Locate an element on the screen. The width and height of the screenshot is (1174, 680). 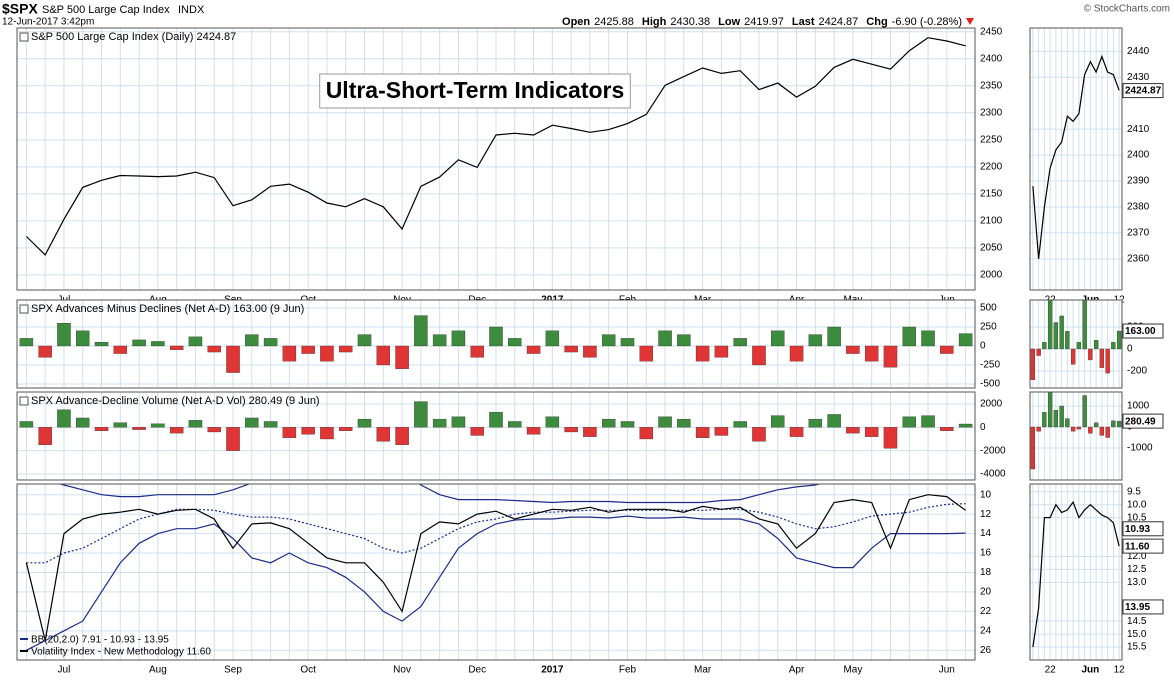
y-tick-label: 2370 is located at coordinates (1138, 233).